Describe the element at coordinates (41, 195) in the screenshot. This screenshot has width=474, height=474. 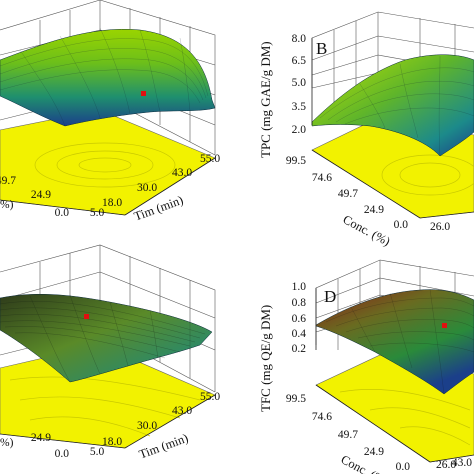
I see `panel-a-ytick-1: 24.9` at that location.